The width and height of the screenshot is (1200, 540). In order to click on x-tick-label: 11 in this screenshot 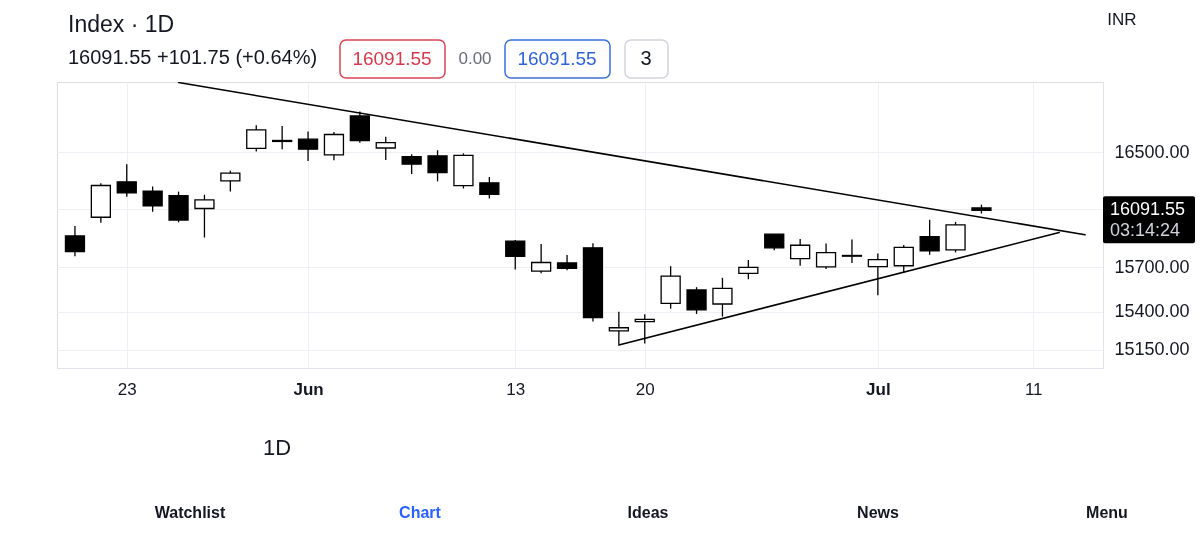, I will do `click(1033, 389)`.